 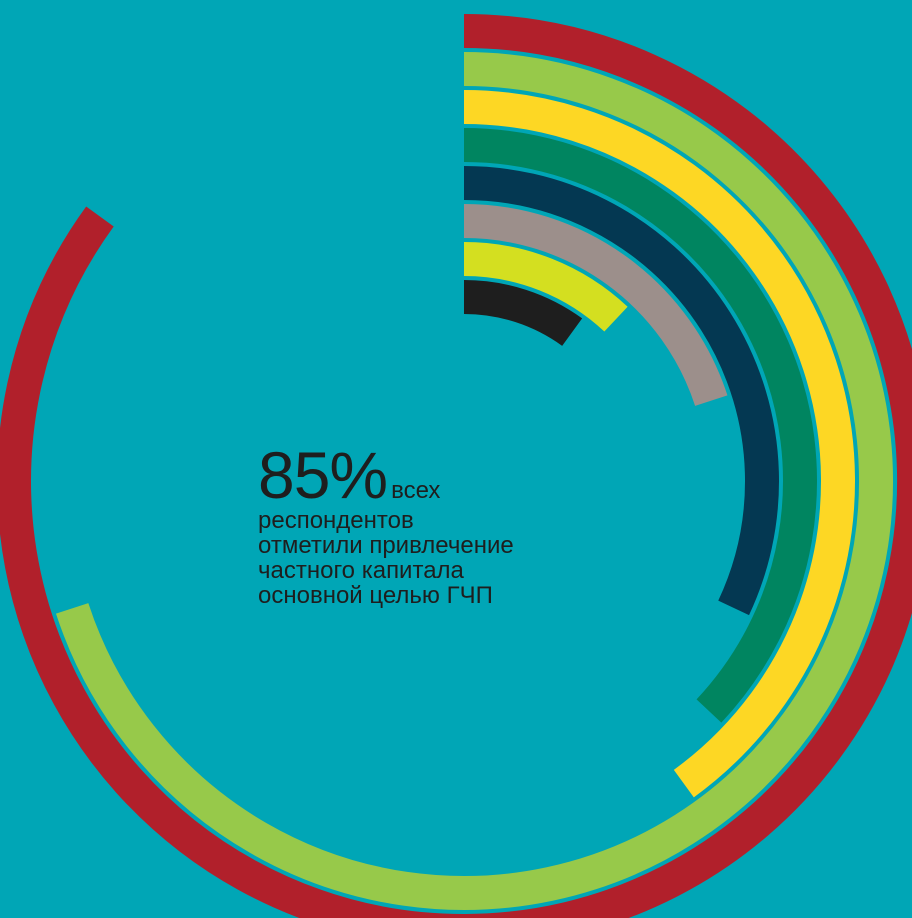 What do you see at coordinates (336, 520) in the screenshot?
I see `headline-line: респондентов` at bounding box center [336, 520].